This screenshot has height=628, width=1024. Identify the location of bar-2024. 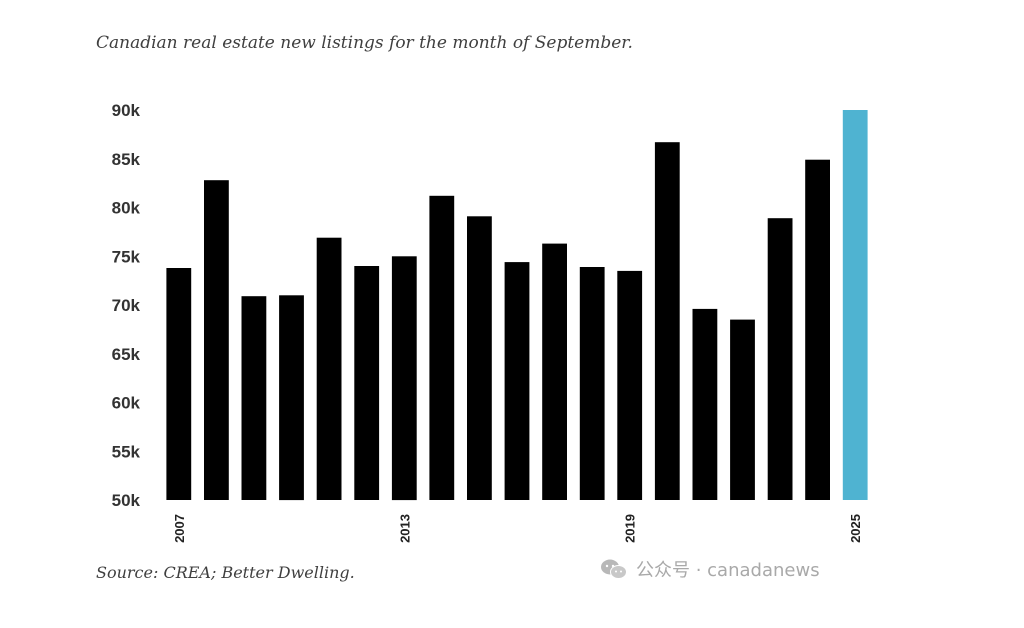
(817, 329).